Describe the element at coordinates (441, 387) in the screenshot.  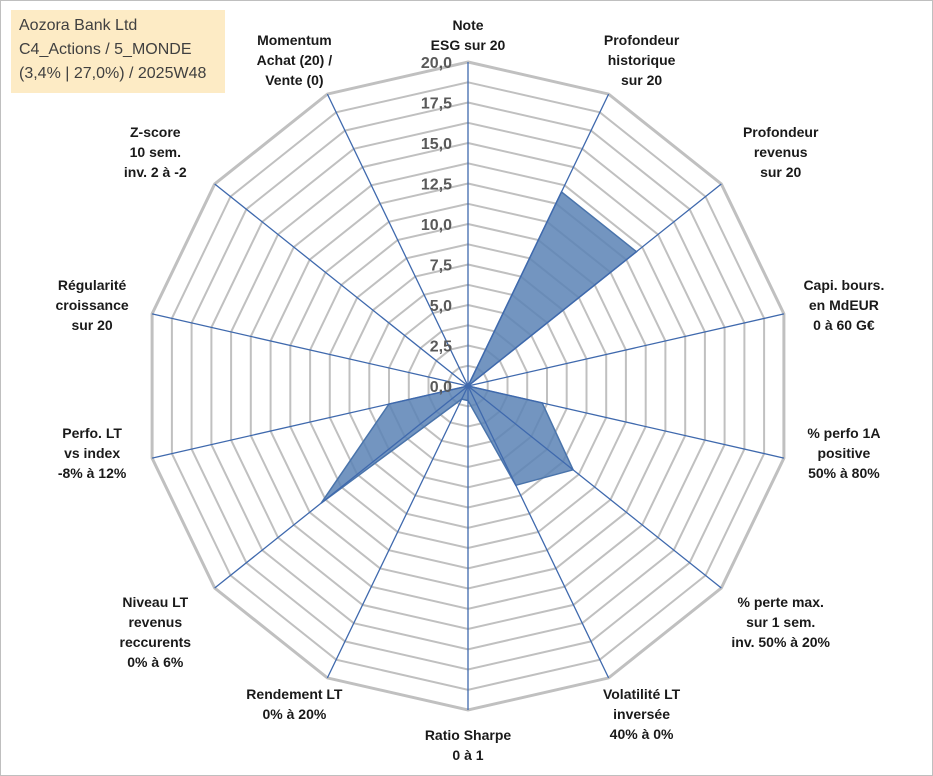
I see `tick-label: 0,0` at that location.